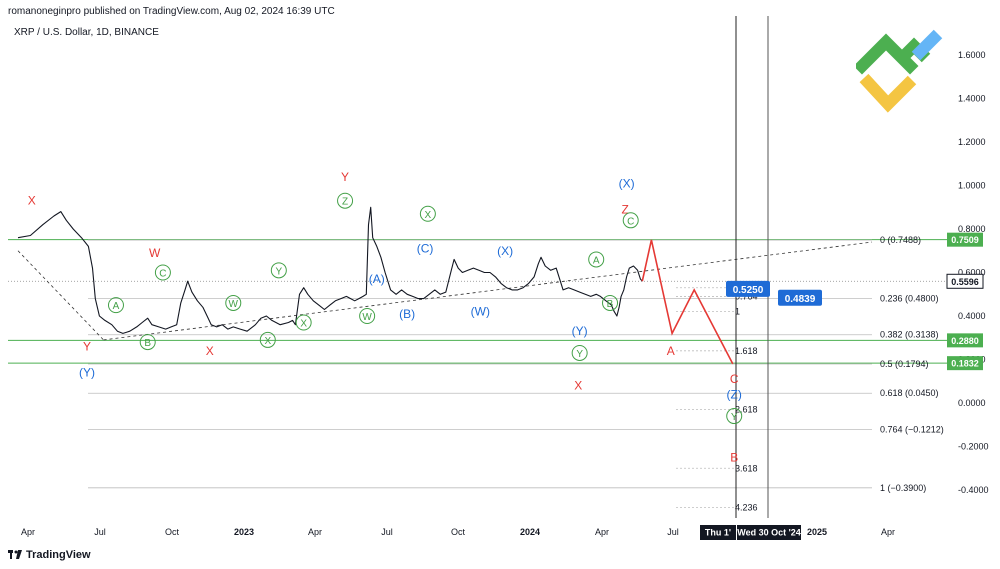  Describe the element at coordinates (505, 251) in the screenshot. I see `wave-label: (X)` at that location.